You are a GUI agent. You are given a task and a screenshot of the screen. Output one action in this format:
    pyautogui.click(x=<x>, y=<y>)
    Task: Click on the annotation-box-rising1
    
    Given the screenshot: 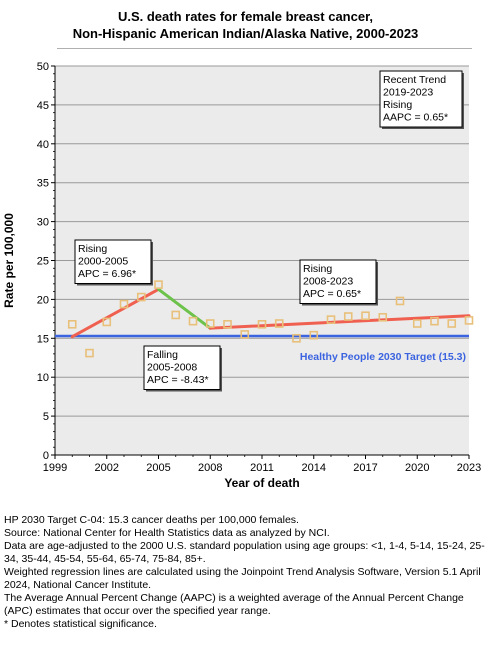 What is the action you would take?
    pyautogui.click(x=113, y=261)
    